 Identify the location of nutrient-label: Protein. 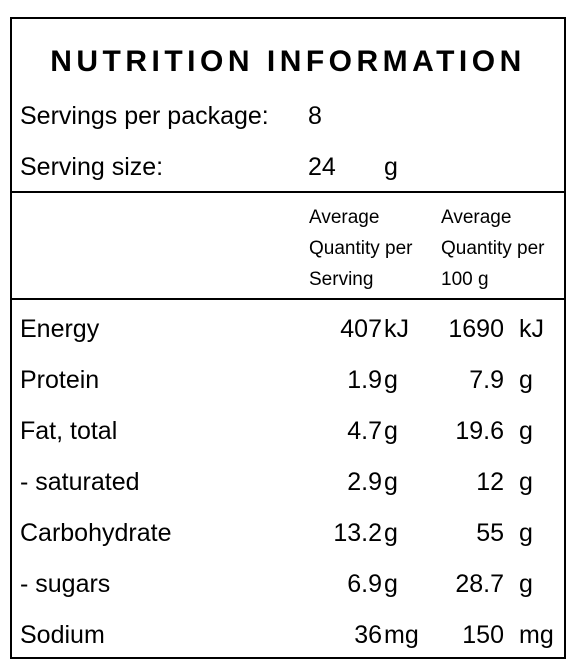
(60, 380).